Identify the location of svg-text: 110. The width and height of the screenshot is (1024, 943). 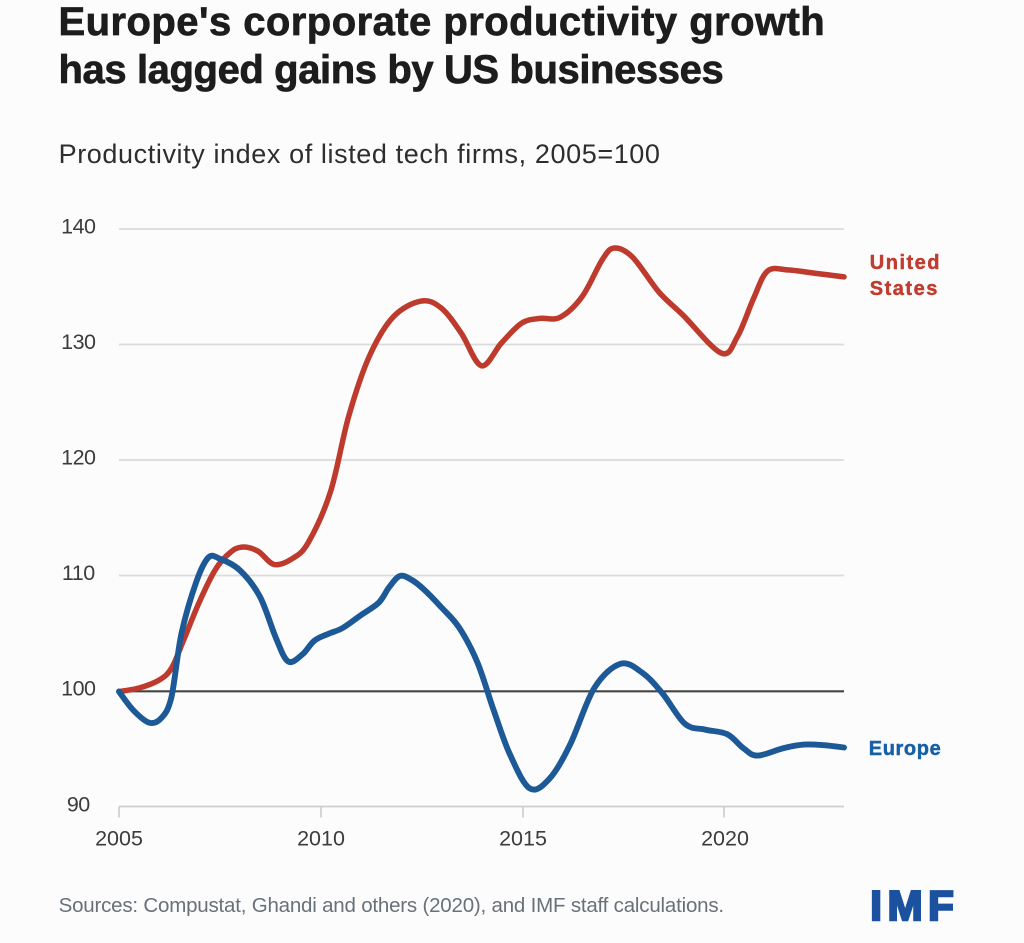
(78, 573).